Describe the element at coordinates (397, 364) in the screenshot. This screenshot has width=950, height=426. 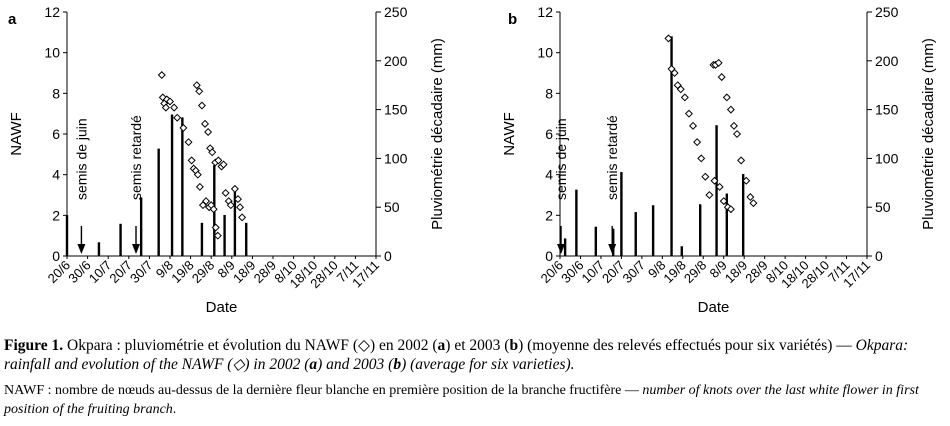
I see `caption-en-b: b` at that location.